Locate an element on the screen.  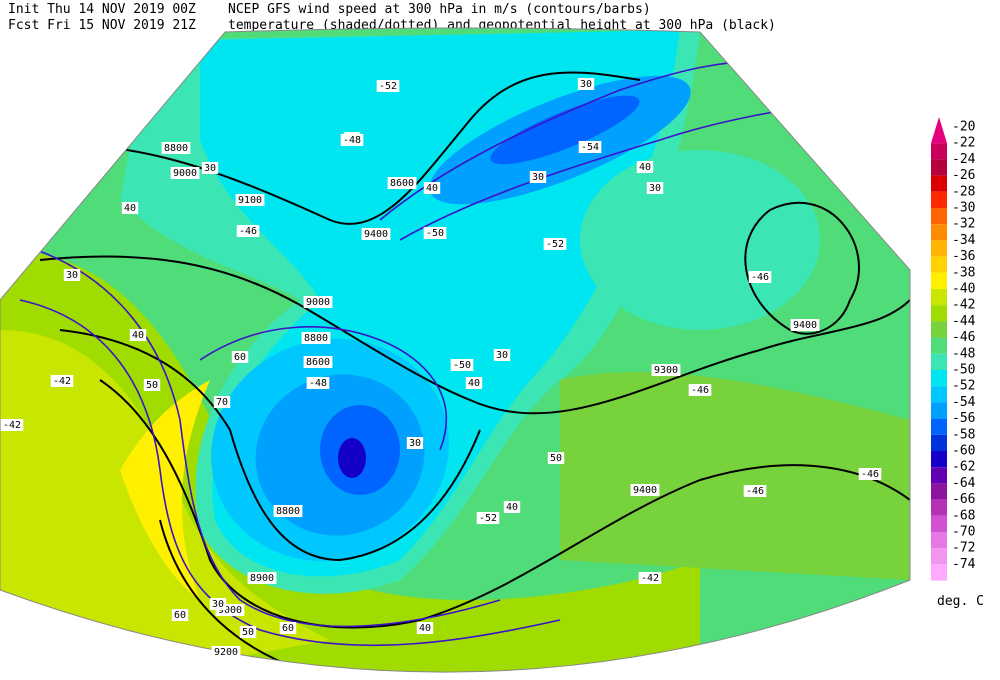
legend-label: -60 is located at coordinates (963, 451).